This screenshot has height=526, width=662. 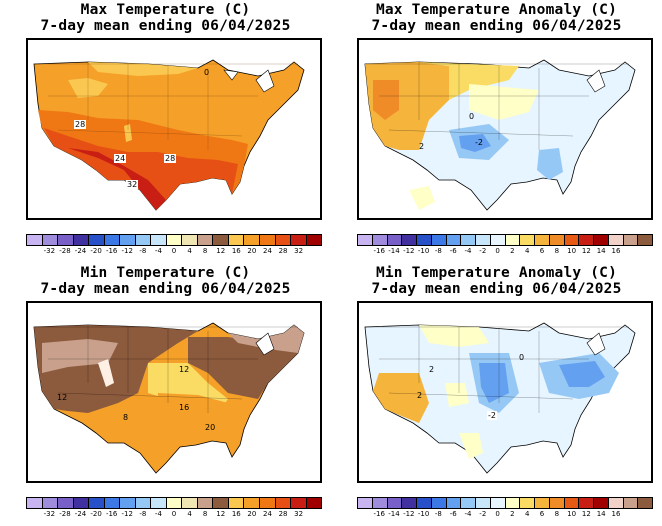 I want to click on colorbar-label: -32, so click(x=49, y=251).